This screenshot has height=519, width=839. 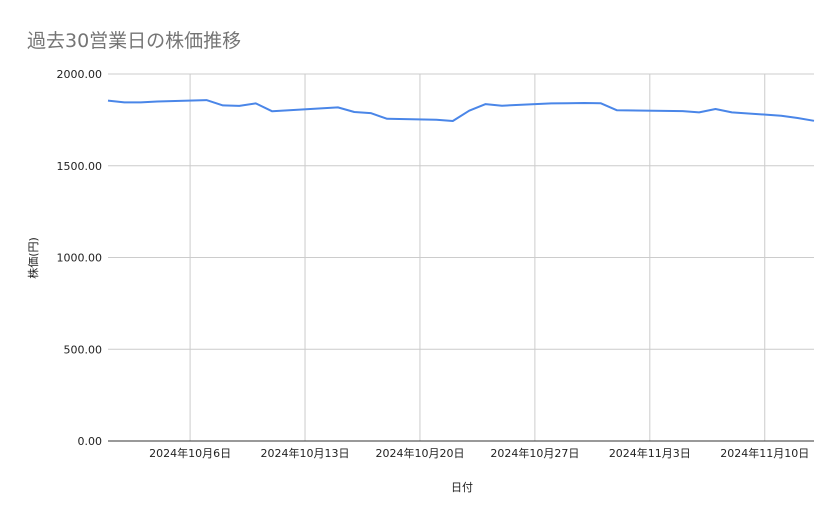 I want to click on x-tick-label: 2024年10月6日, so click(x=190, y=453).